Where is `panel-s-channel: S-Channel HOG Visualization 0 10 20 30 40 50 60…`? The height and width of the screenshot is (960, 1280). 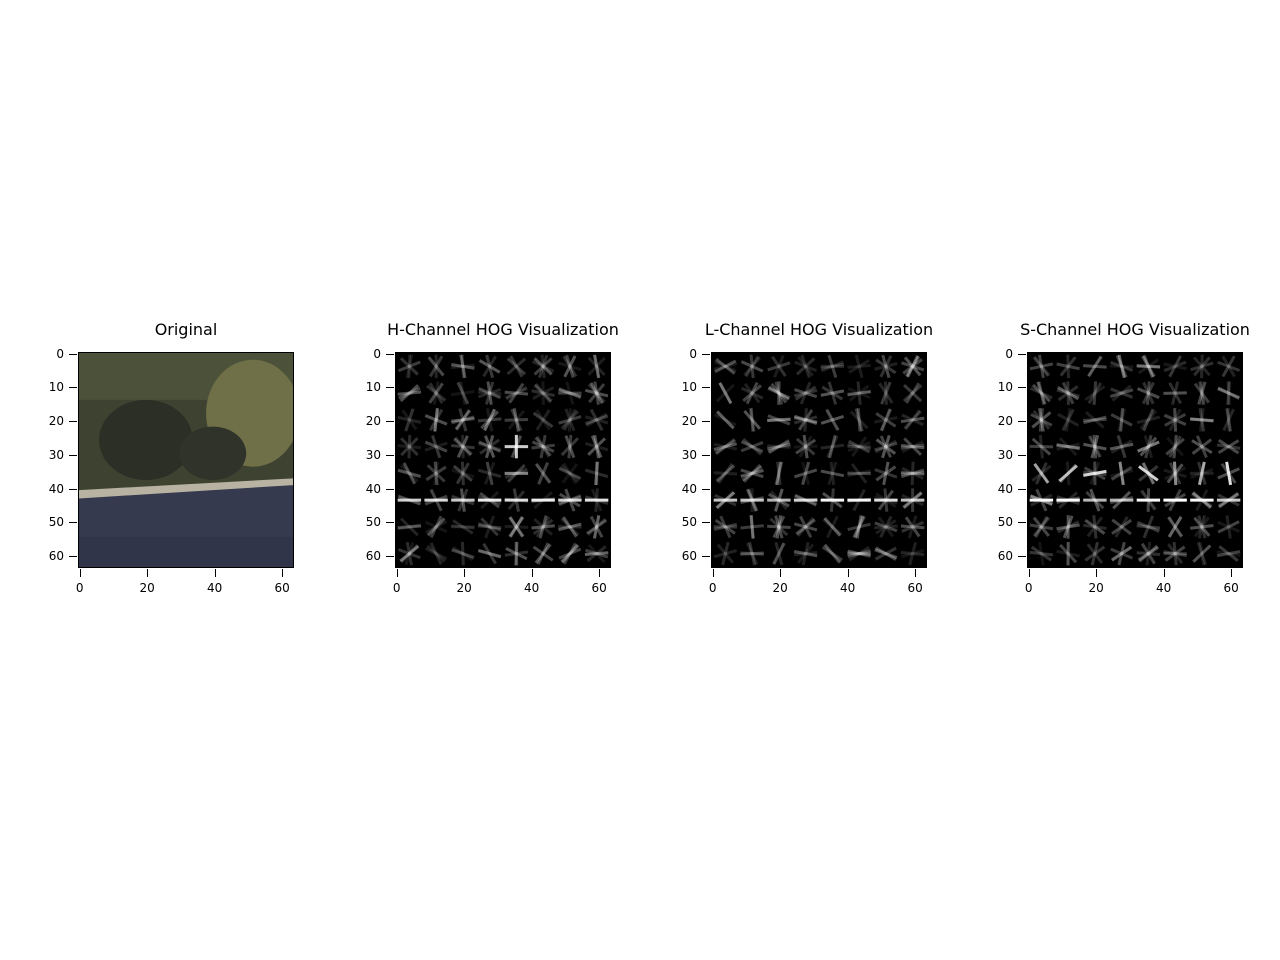
panel-s-channel: S-Channel HOG Visualization 0 10 20 30 40 50 60… is located at coordinates (1124, 457).